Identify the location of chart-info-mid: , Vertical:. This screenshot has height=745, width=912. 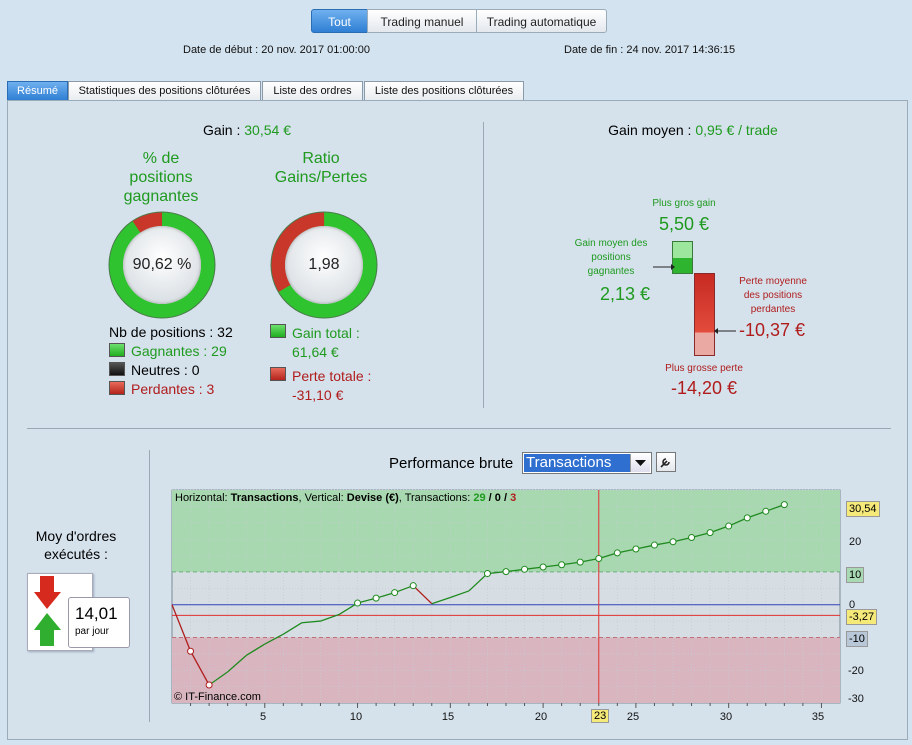
(322, 498).